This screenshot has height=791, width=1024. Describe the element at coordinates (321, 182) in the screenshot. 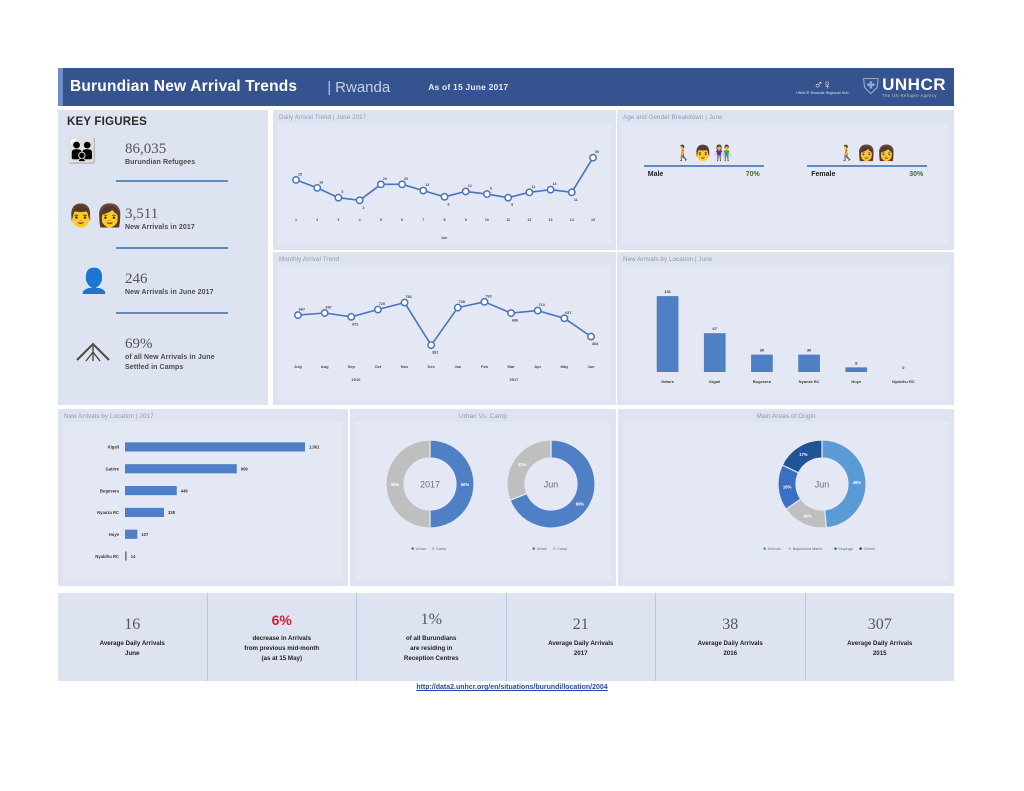

I see `data-point-label: 16` at that location.